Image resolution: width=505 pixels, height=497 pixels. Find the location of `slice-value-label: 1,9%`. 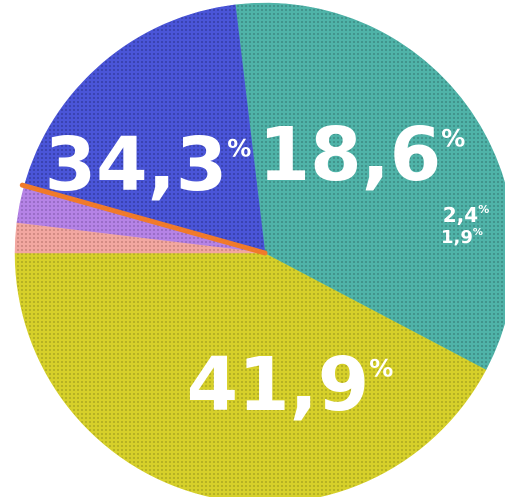

slice-value-label: 1,9% is located at coordinates (462, 237).